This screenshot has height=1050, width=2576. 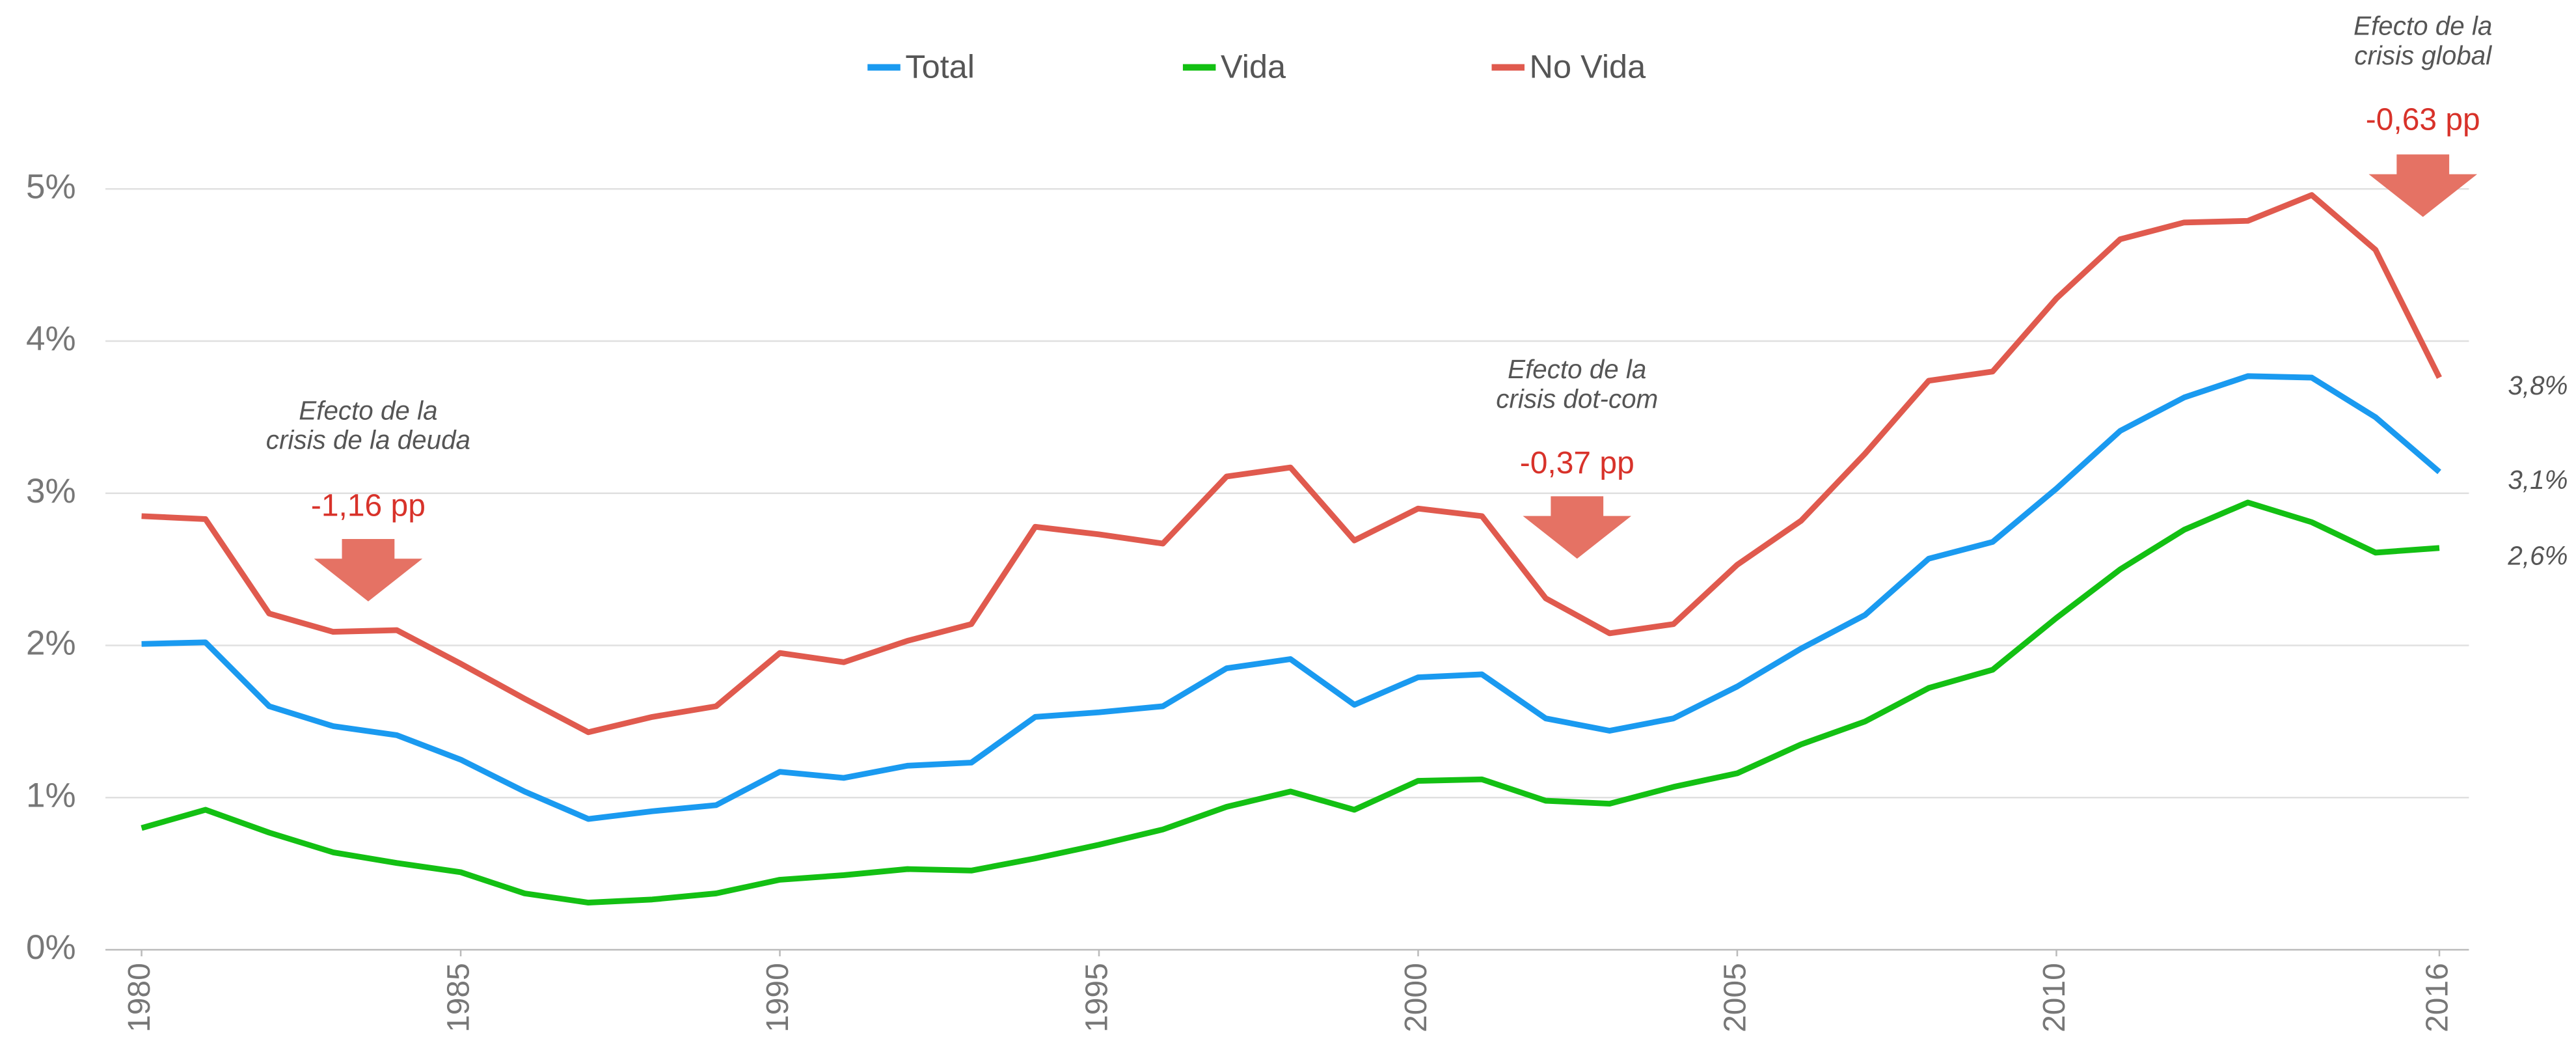 I want to click on x-tick-label: 1995, so click(x=1097, y=997).